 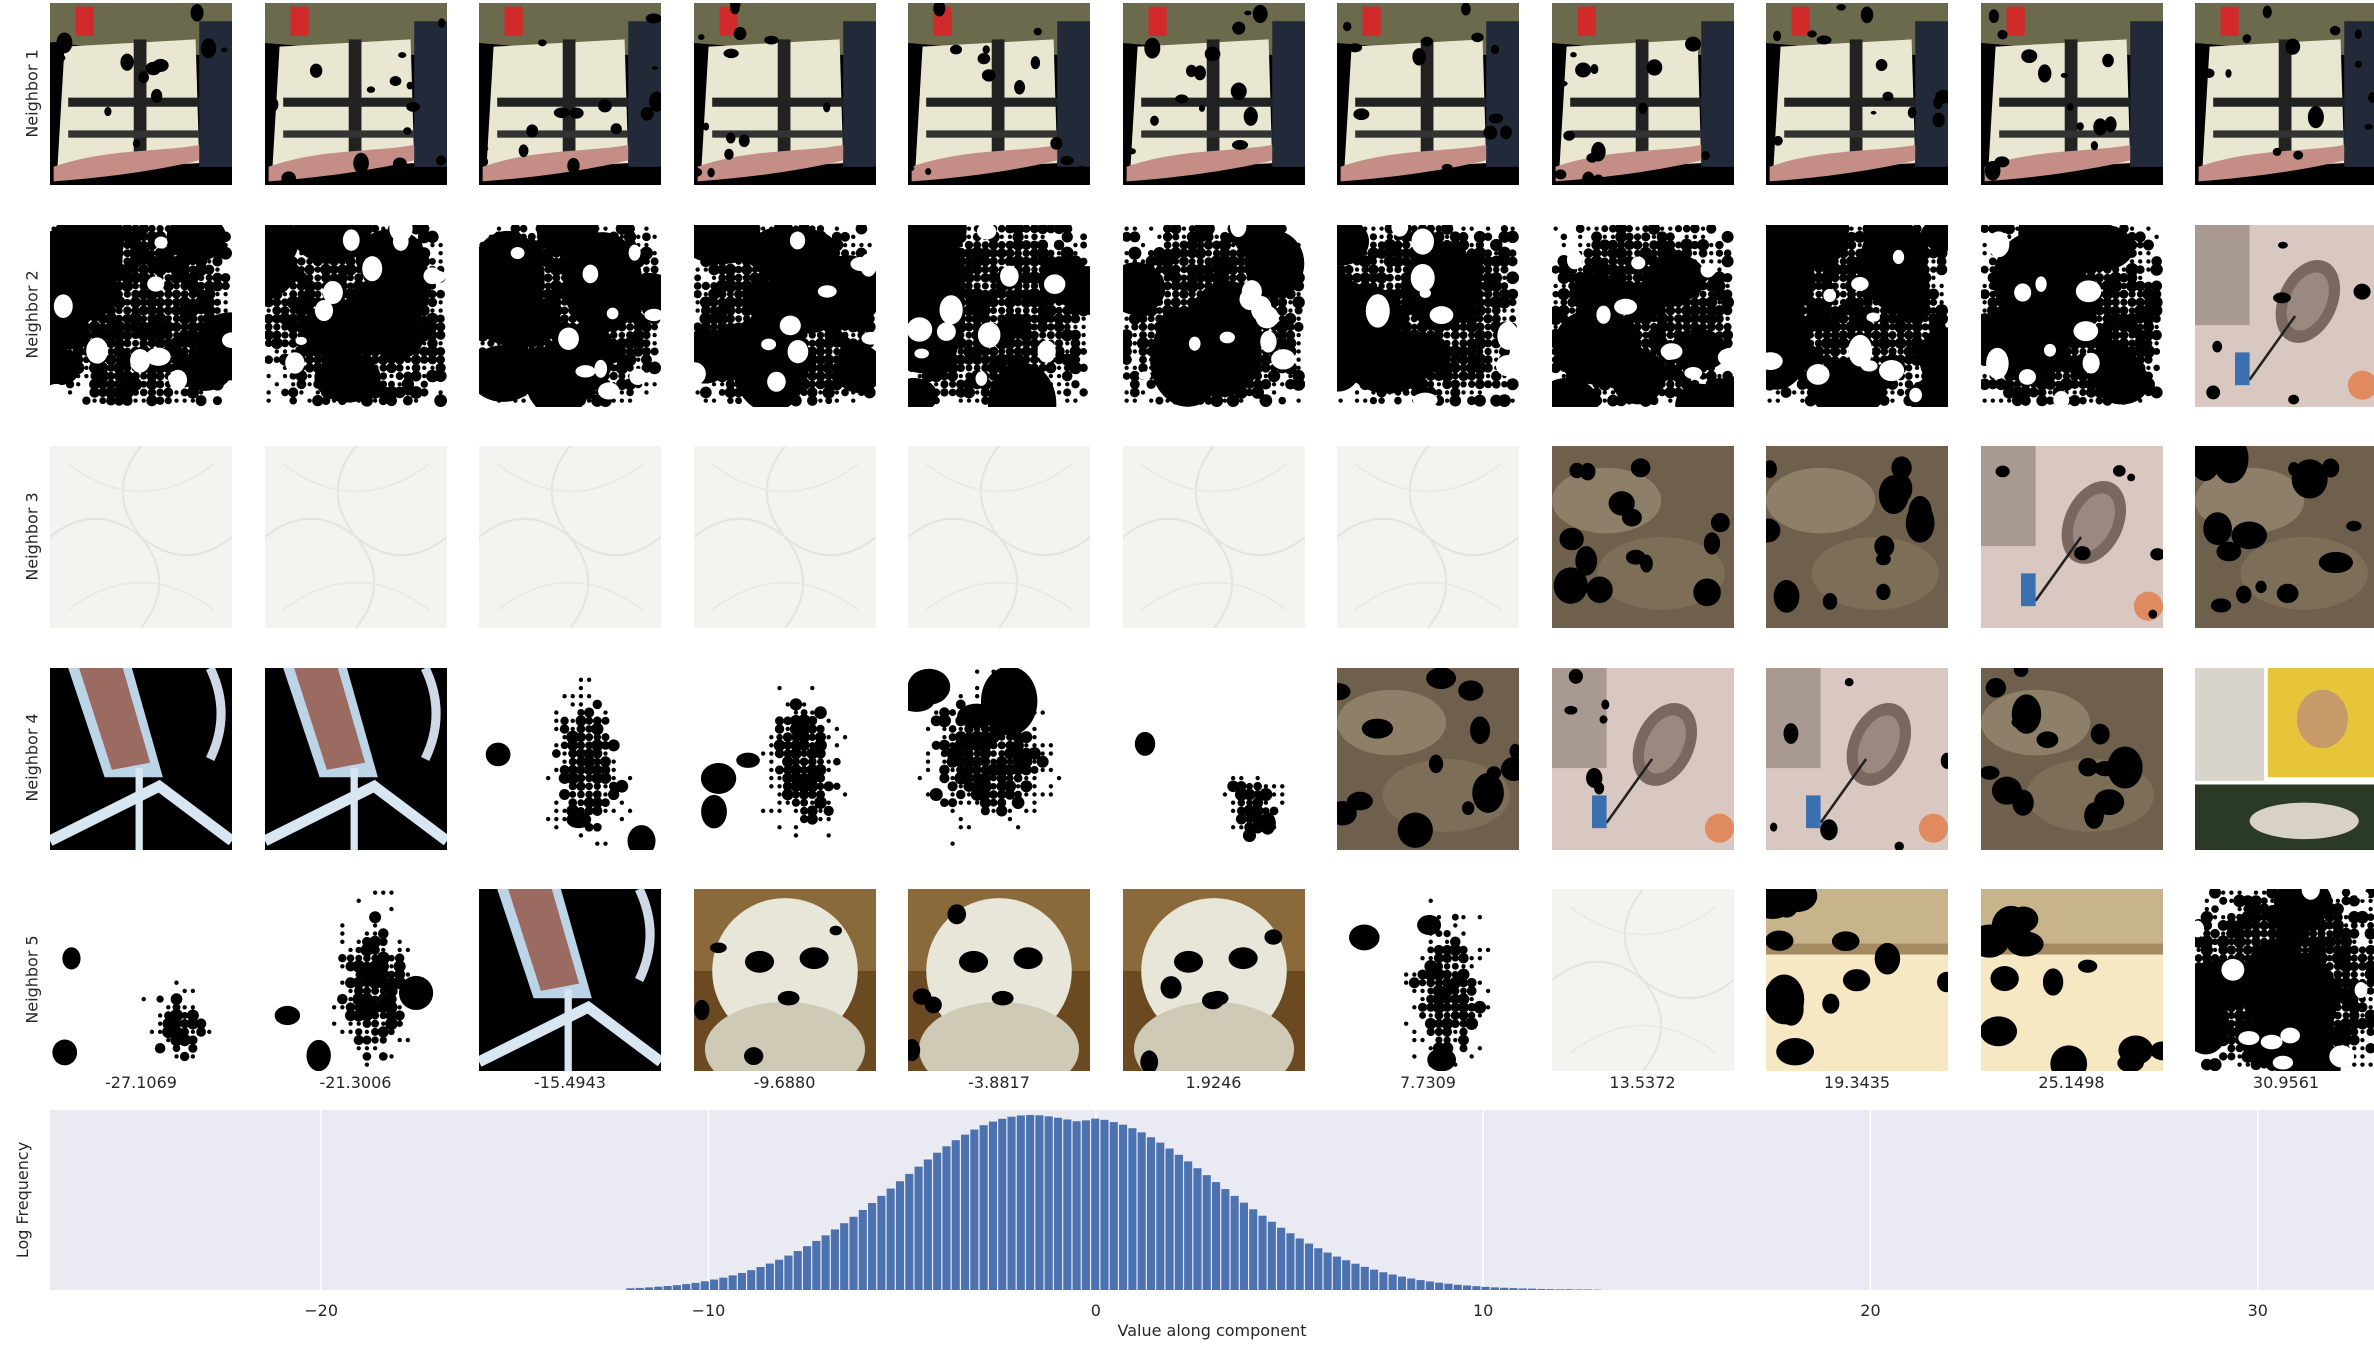 I want to click on row-label-neighbor-1: Neighbor 1, so click(x=32, y=93).